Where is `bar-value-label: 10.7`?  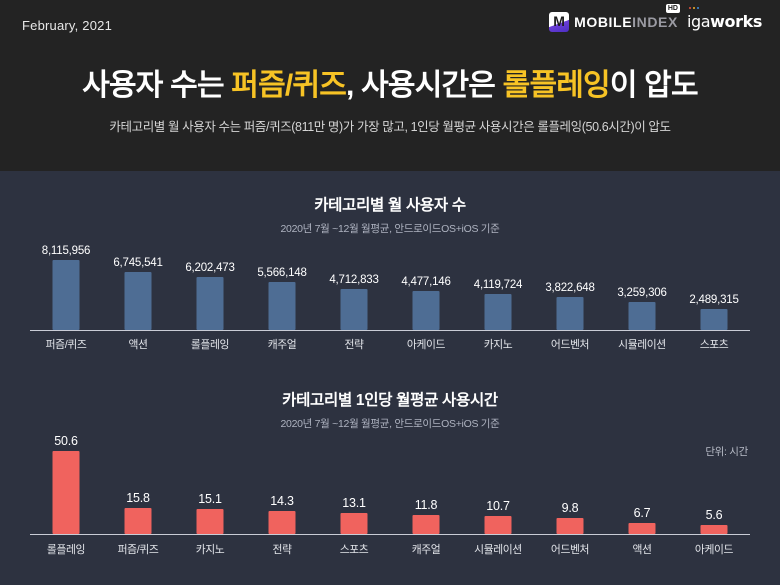
bar-value-label: 10.7 is located at coordinates (498, 506).